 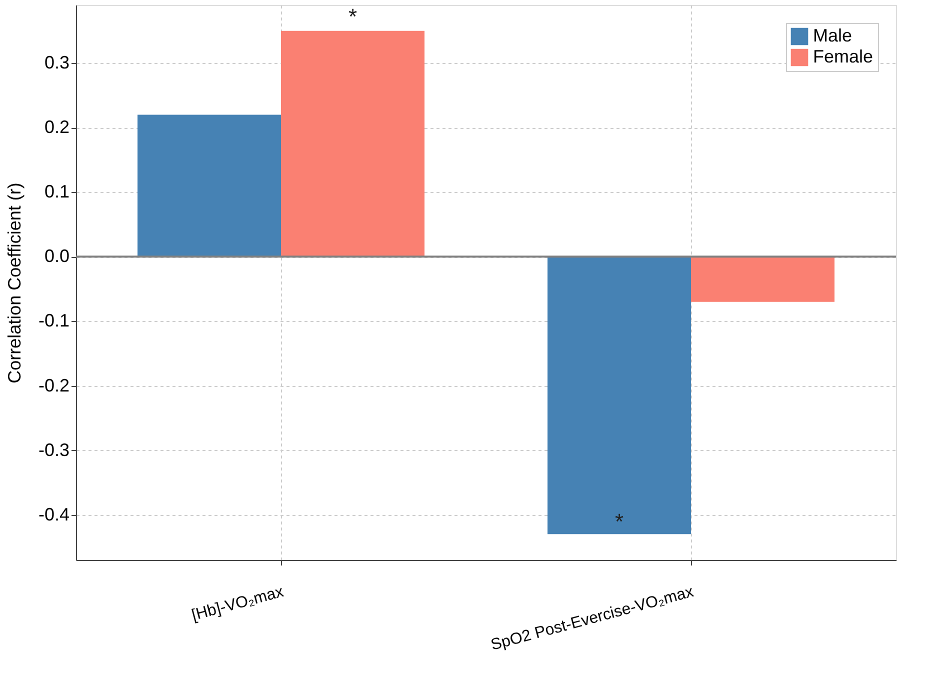 I want to click on y-tick-label: 0.0, so click(x=57, y=256).